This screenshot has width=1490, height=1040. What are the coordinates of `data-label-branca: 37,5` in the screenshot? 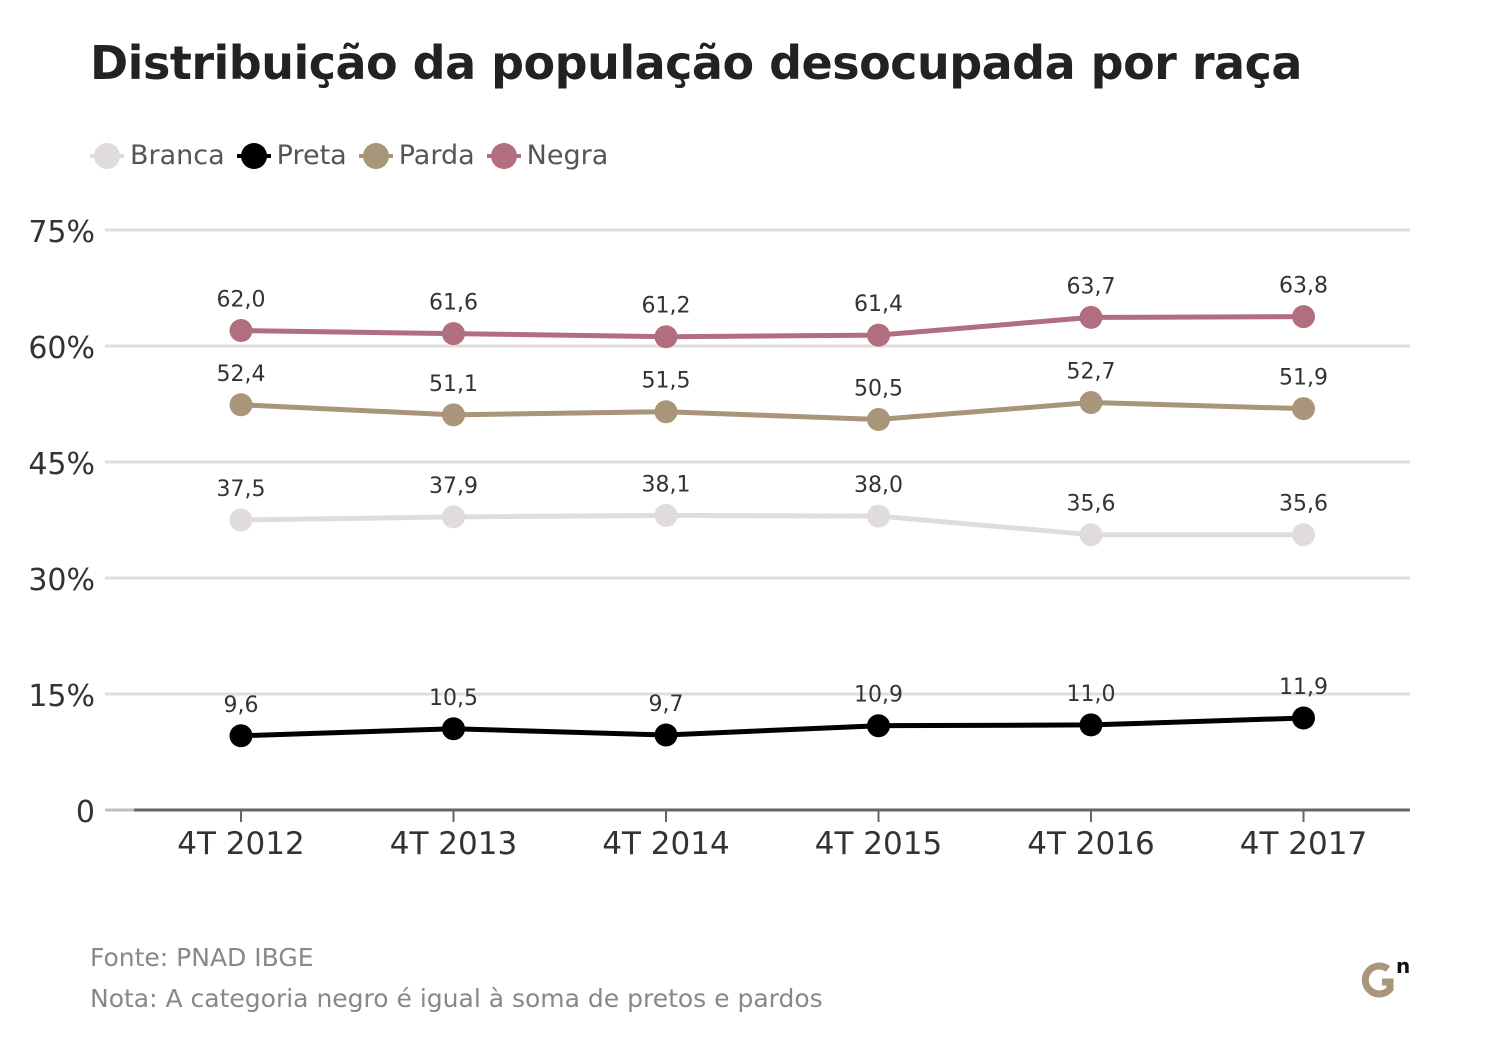 It's located at (241, 489).